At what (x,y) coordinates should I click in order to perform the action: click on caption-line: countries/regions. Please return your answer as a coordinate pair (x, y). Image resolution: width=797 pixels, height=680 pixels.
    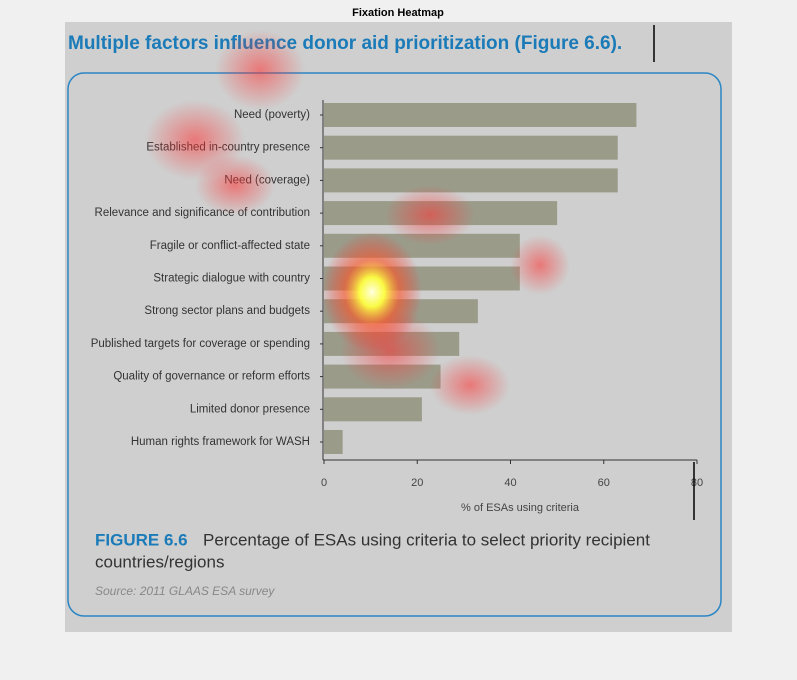
    Looking at the image, I should click on (159, 561).